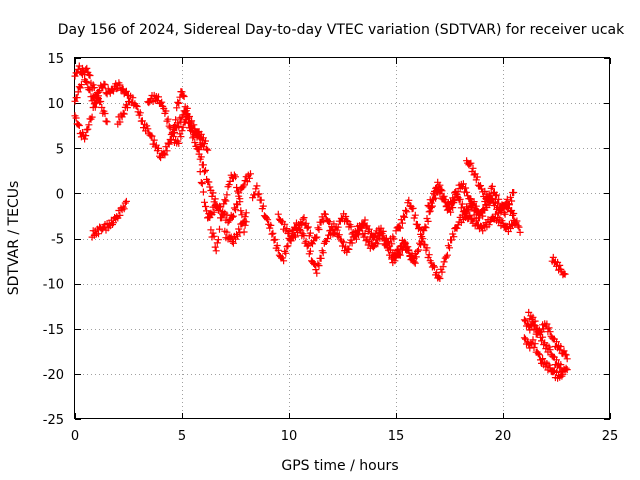 Image resolution: width=640 pixels, height=480 pixels. I want to click on x-axis-label: GPS time / hours, so click(339, 466).